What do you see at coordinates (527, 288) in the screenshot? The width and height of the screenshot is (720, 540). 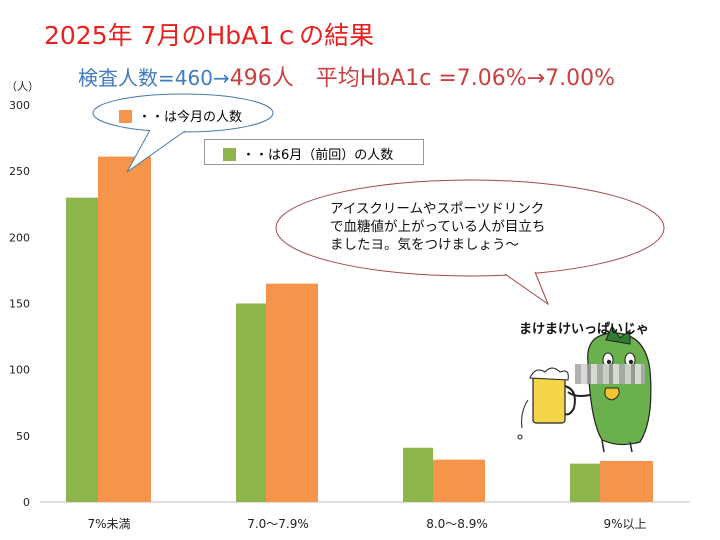 I see `speech-bubble-tail` at bounding box center [527, 288].